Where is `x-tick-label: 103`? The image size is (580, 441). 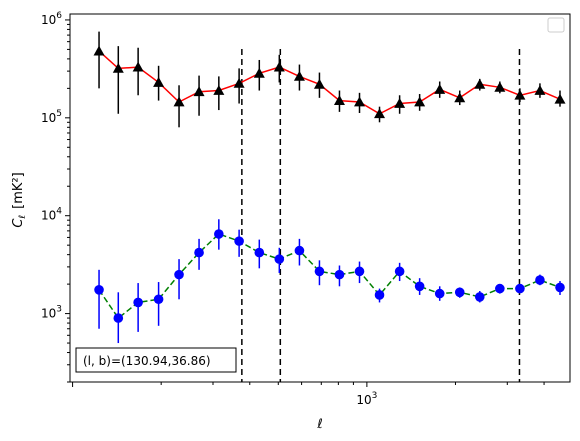 x-tick-label: 103 is located at coordinates (366, 399).